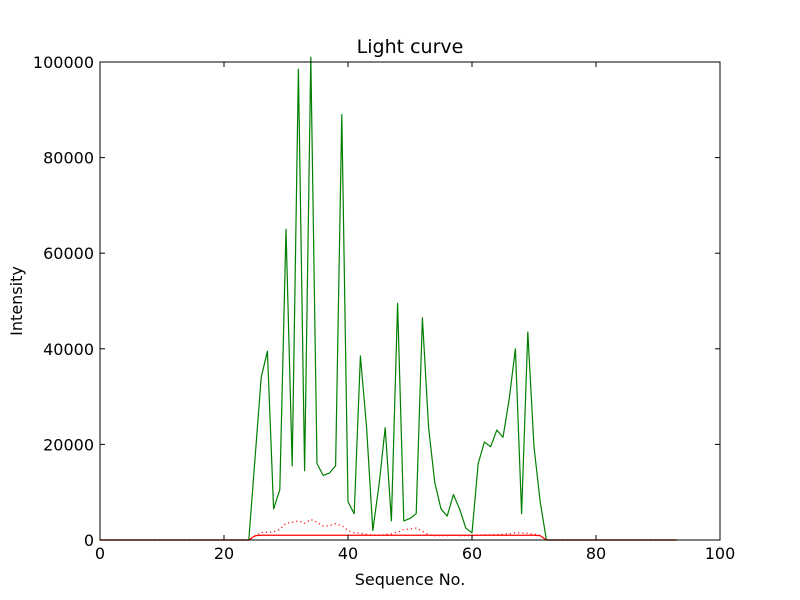 Image resolution: width=800 pixels, height=600 pixels. What do you see at coordinates (410, 579) in the screenshot?
I see `x-axis-label: Sequence No.` at bounding box center [410, 579].